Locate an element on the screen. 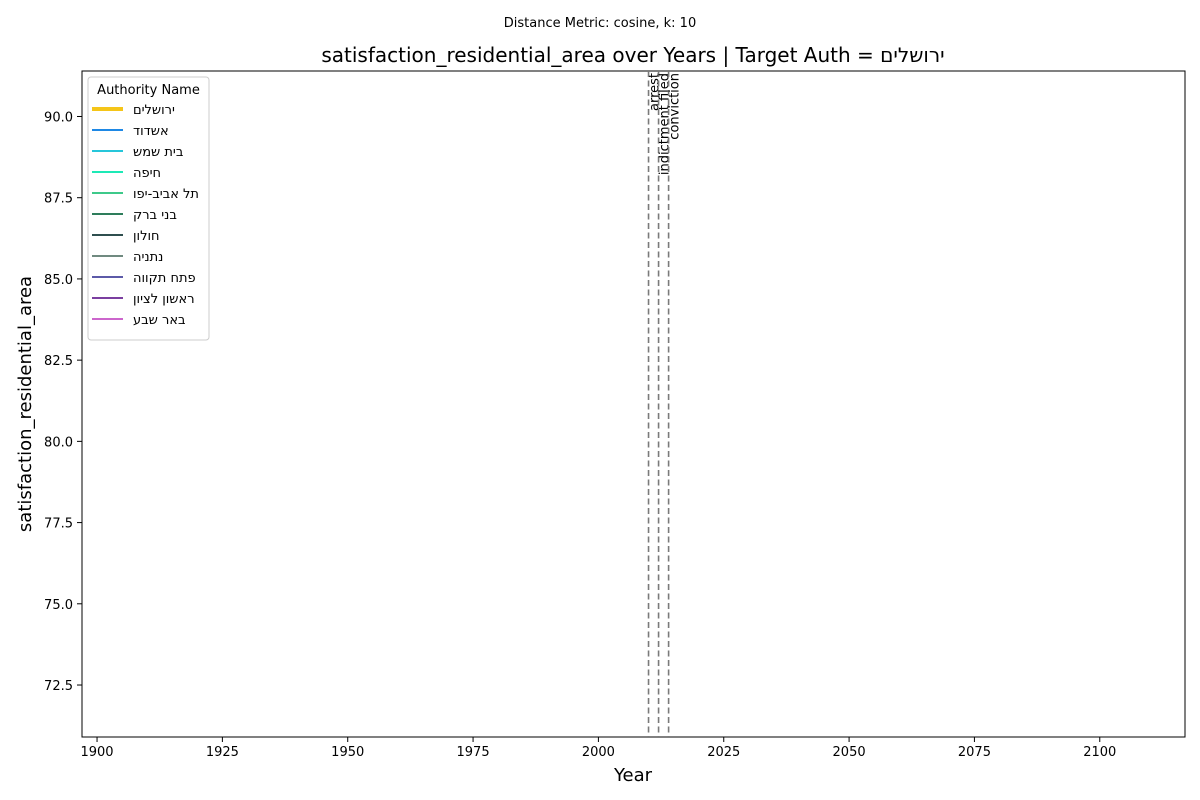 The height and width of the screenshot is (800, 1200). y-axis: 72.5 75.0 77.5 80.0 82.5 85.0 87.5 90.0 is located at coordinates (63, 402).